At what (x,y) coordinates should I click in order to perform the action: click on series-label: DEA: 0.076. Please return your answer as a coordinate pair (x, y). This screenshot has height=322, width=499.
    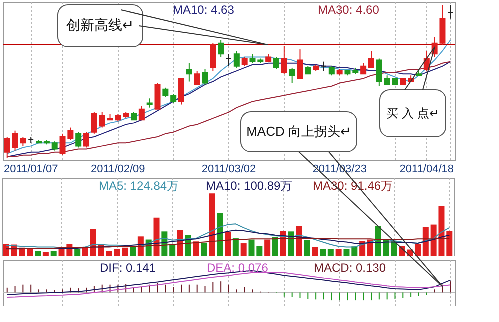
    Looking at the image, I should click on (238, 268).